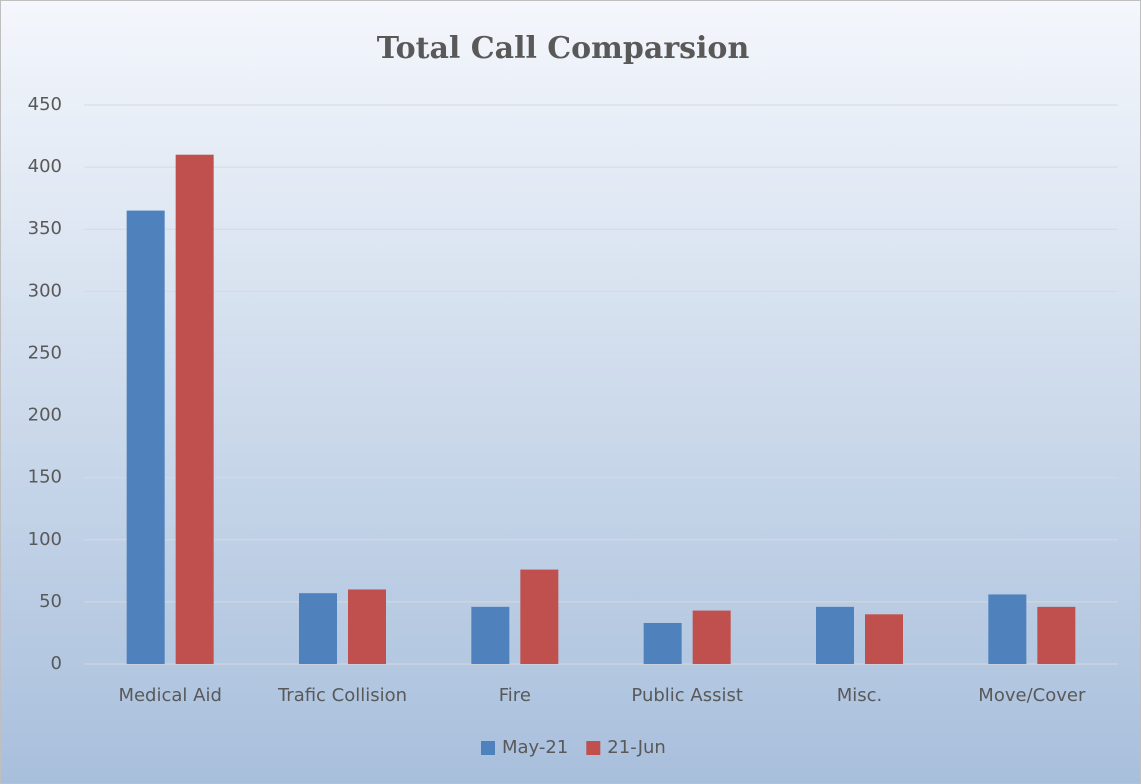 This screenshot has height=784, width=1141. What do you see at coordinates (515, 695) in the screenshot?
I see `x-tick-label: Fire` at bounding box center [515, 695].